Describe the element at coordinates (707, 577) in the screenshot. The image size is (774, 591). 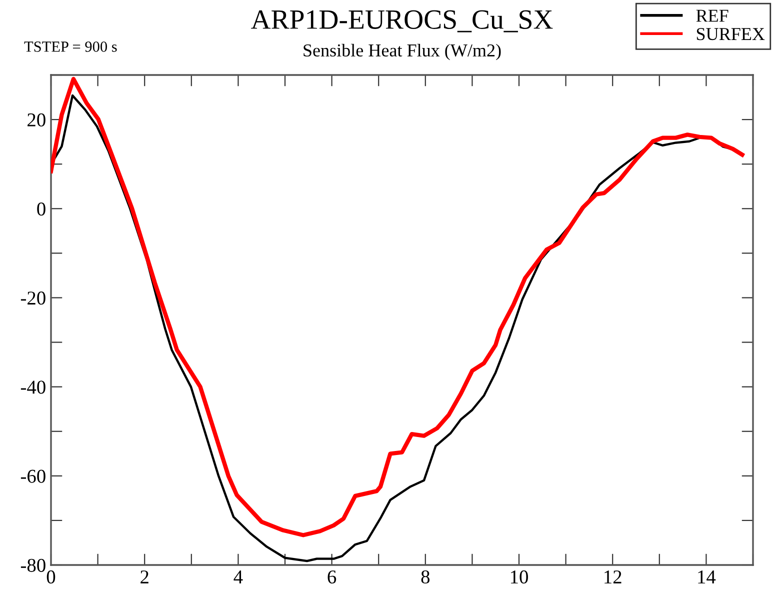
I see `x-tick-label: 14` at that location.